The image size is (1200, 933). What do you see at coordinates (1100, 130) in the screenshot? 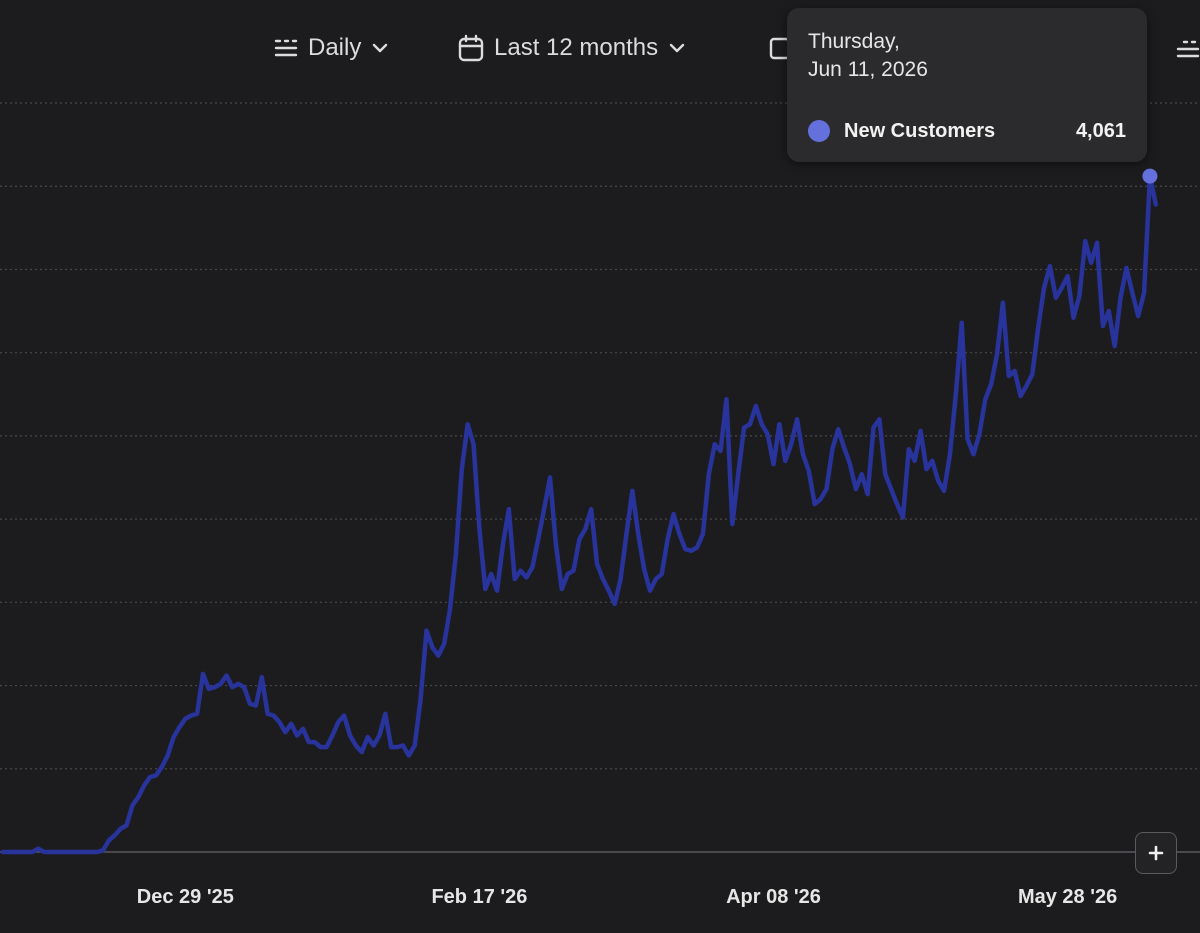
I see `tooltip-value: 4,061` at bounding box center [1100, 130].